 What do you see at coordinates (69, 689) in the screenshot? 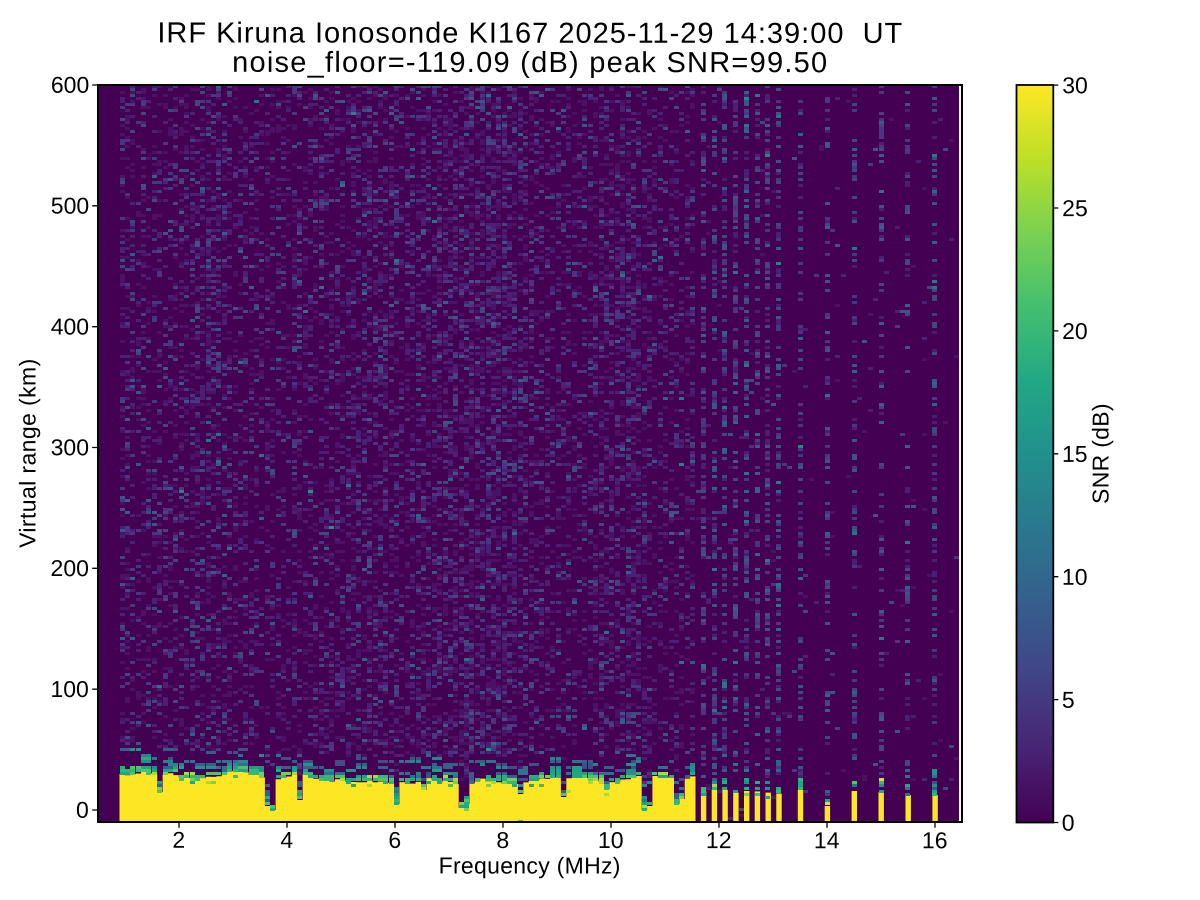
I see `svg-text: 100` at bounding box center [69, 689].